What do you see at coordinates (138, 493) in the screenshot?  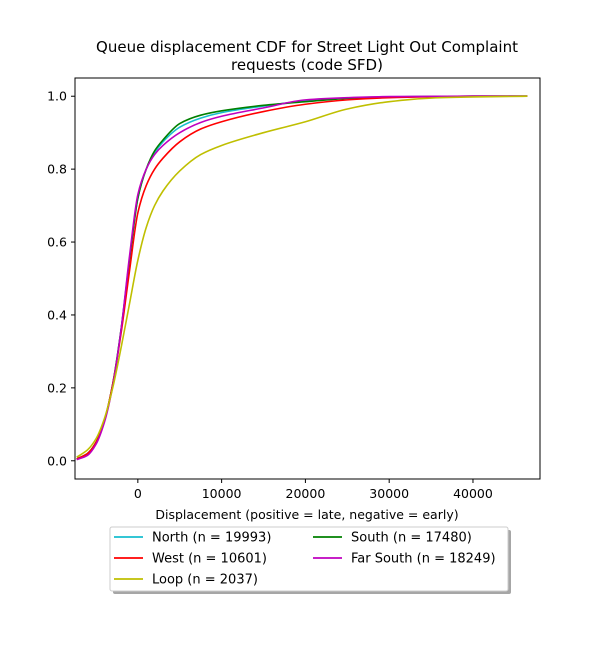 I see `x-tick-label: 0` at bounding box center [138, 493].